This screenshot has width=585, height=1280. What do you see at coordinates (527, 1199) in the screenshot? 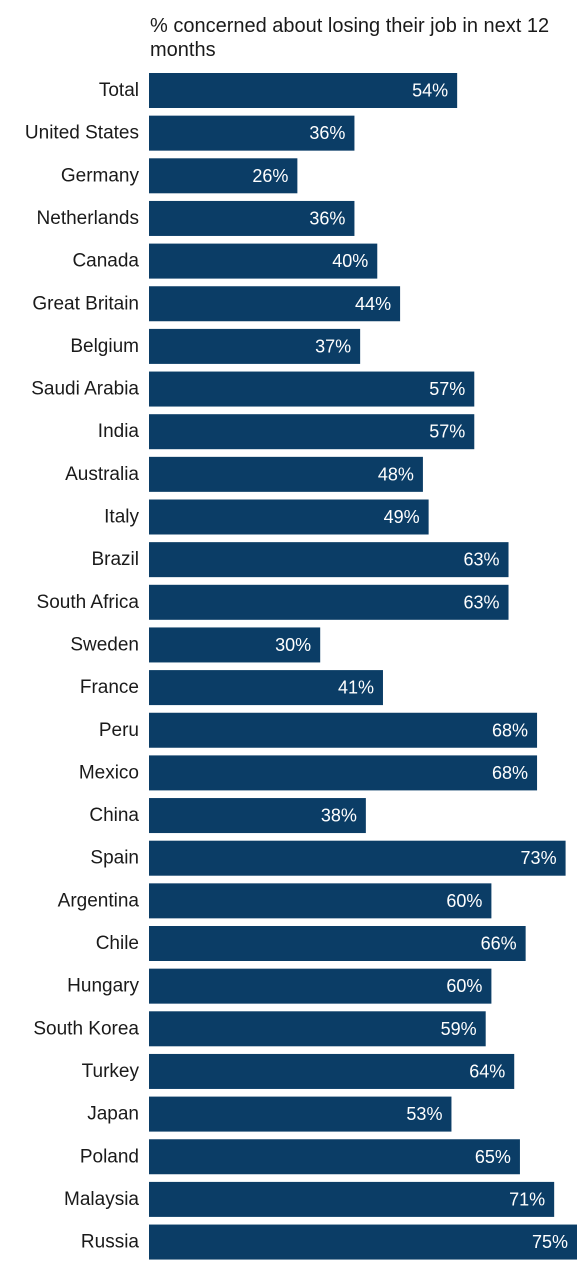
I see `value-label: 71%` at bounding box center [527, 1199].